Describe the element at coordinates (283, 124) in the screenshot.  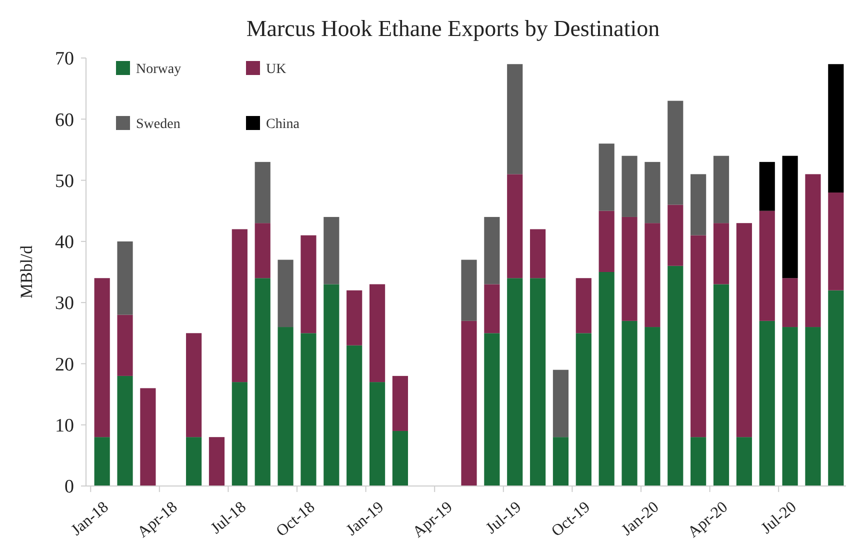
I see `legend-label: China` at that location.